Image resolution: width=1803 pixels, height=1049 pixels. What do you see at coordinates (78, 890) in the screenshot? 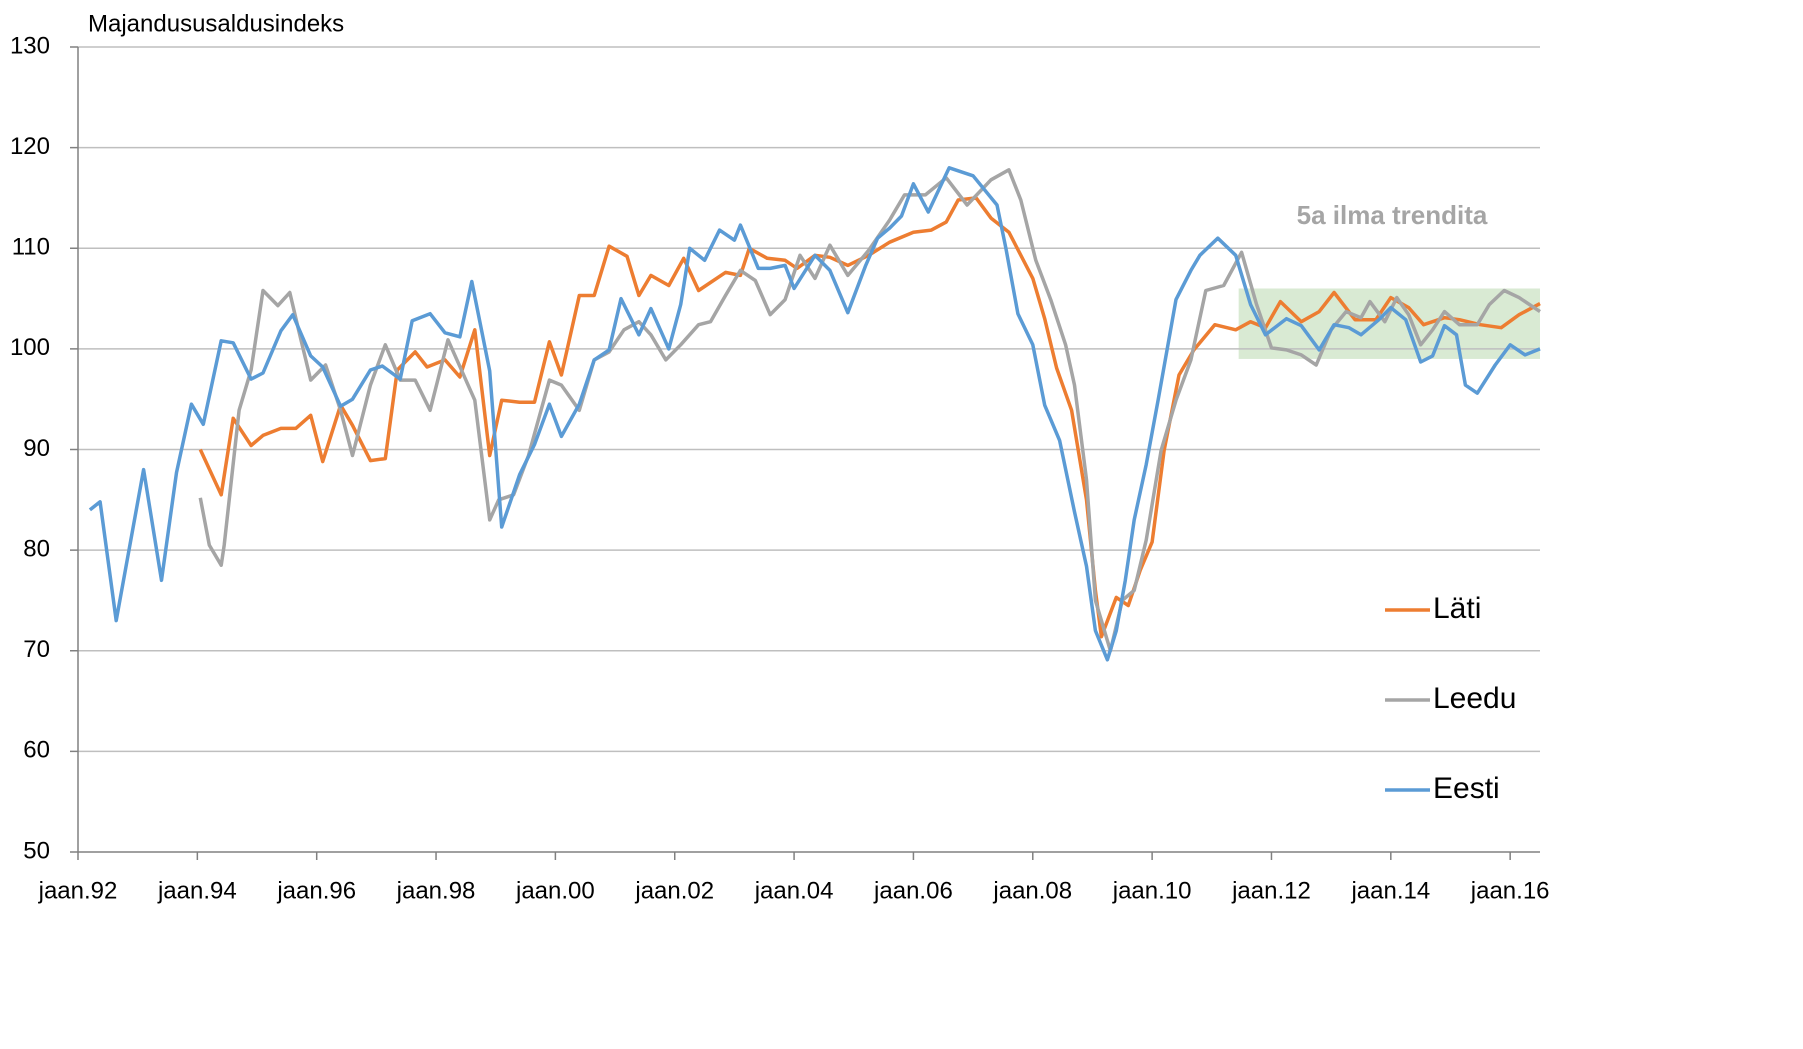
I see `x-tick-label: jaan.92` at bounding box center [78, 890].